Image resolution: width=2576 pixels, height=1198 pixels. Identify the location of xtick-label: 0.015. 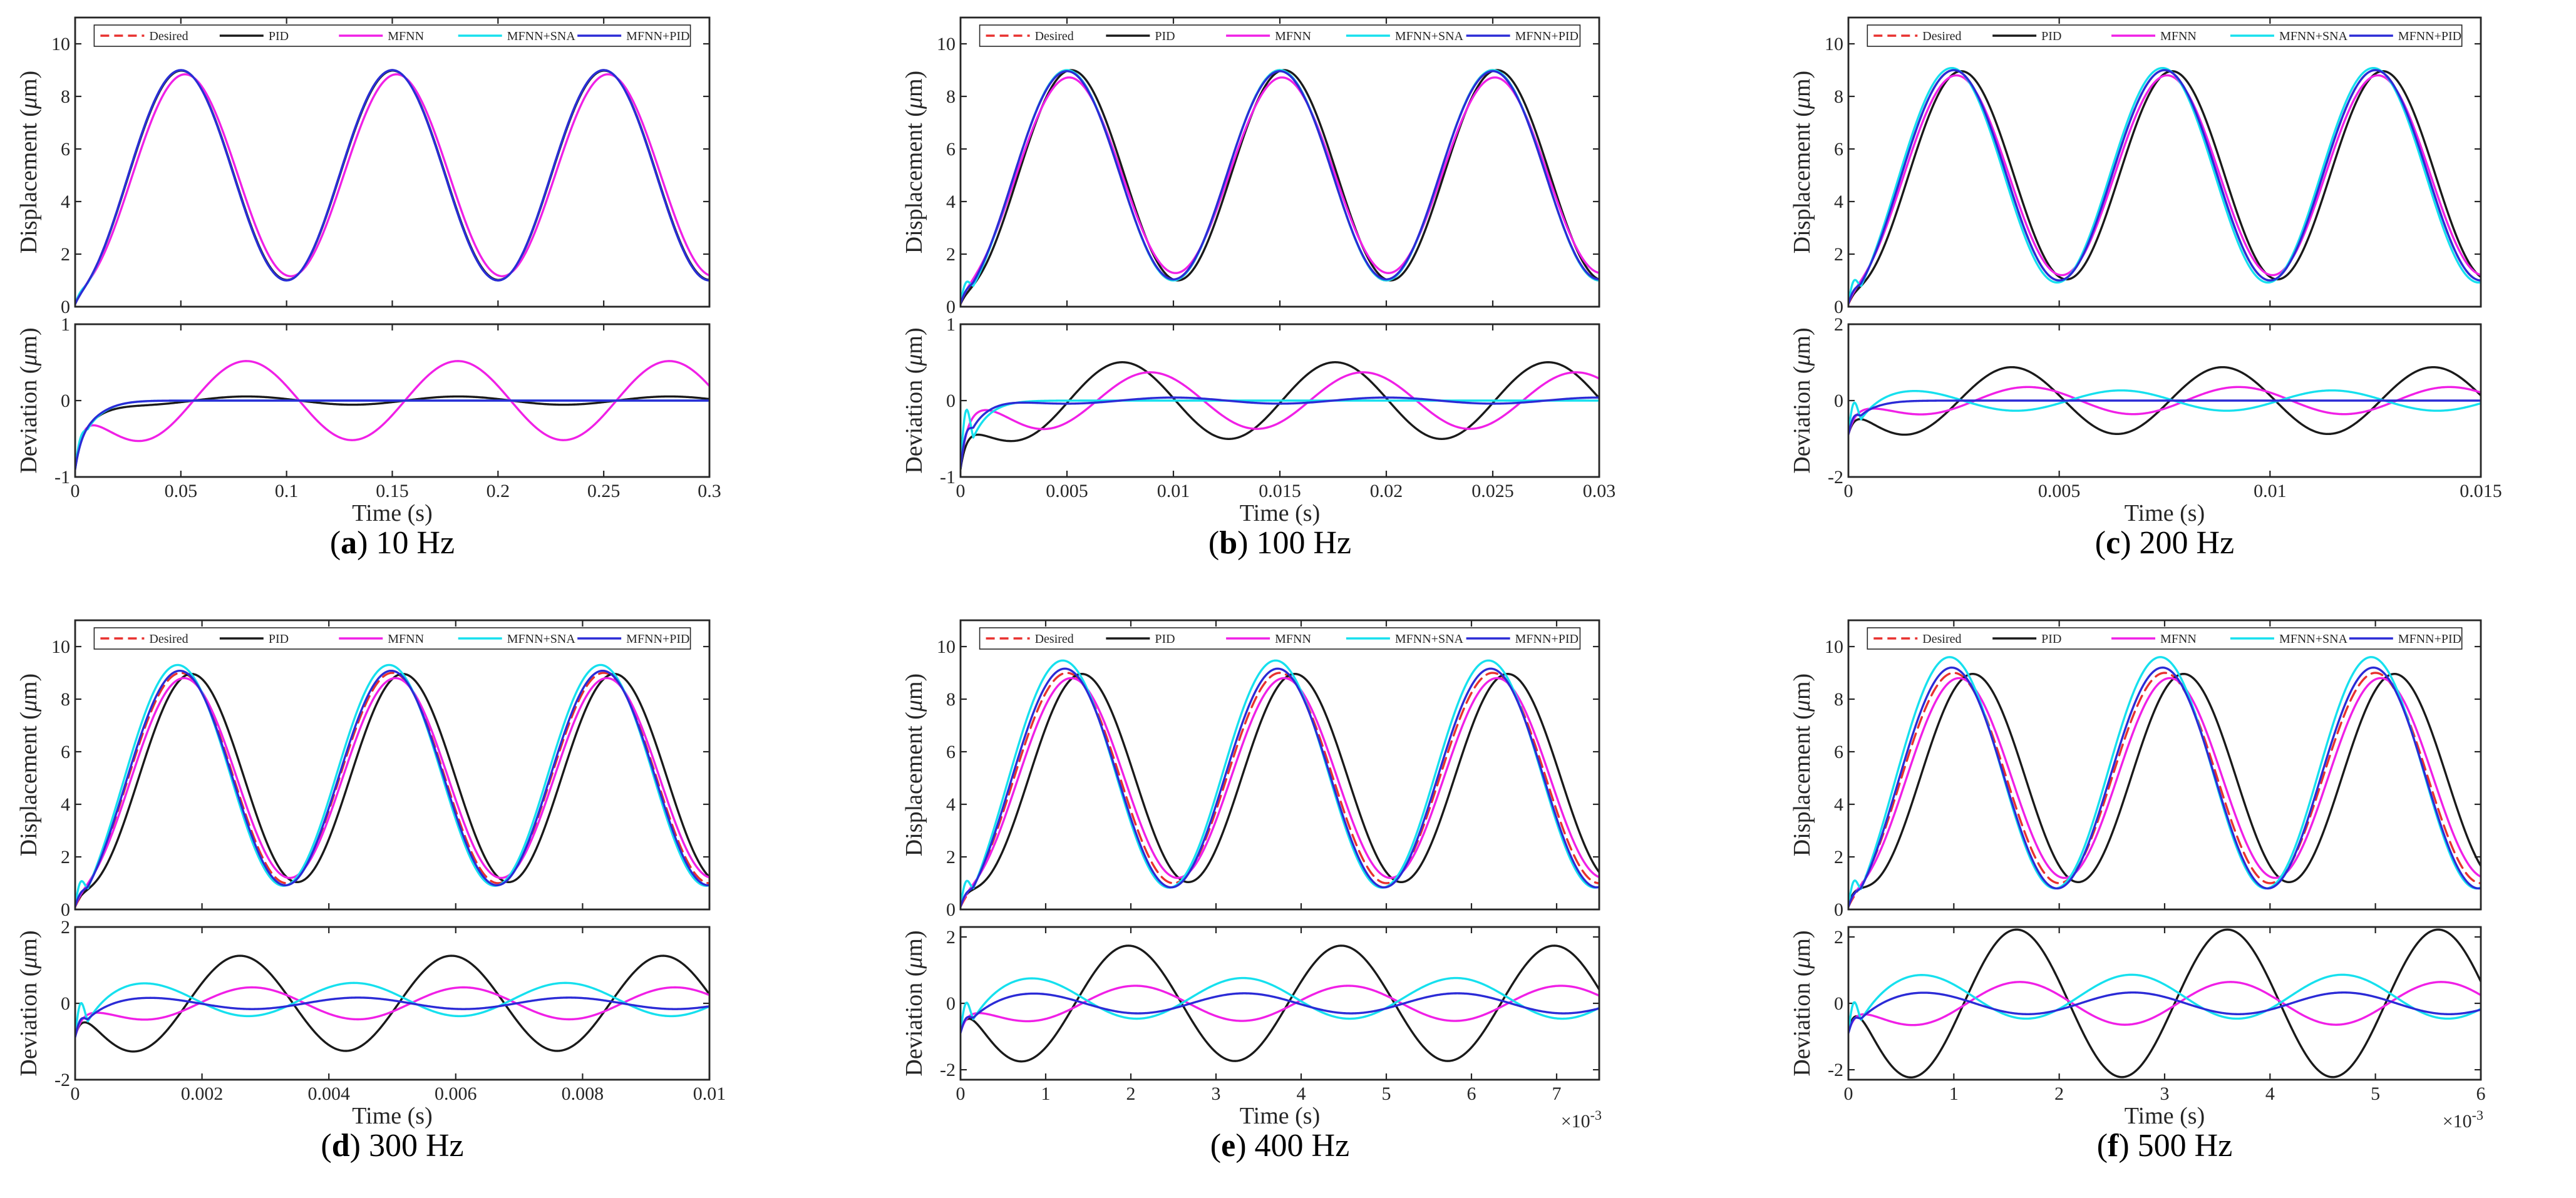
(2481, 491).